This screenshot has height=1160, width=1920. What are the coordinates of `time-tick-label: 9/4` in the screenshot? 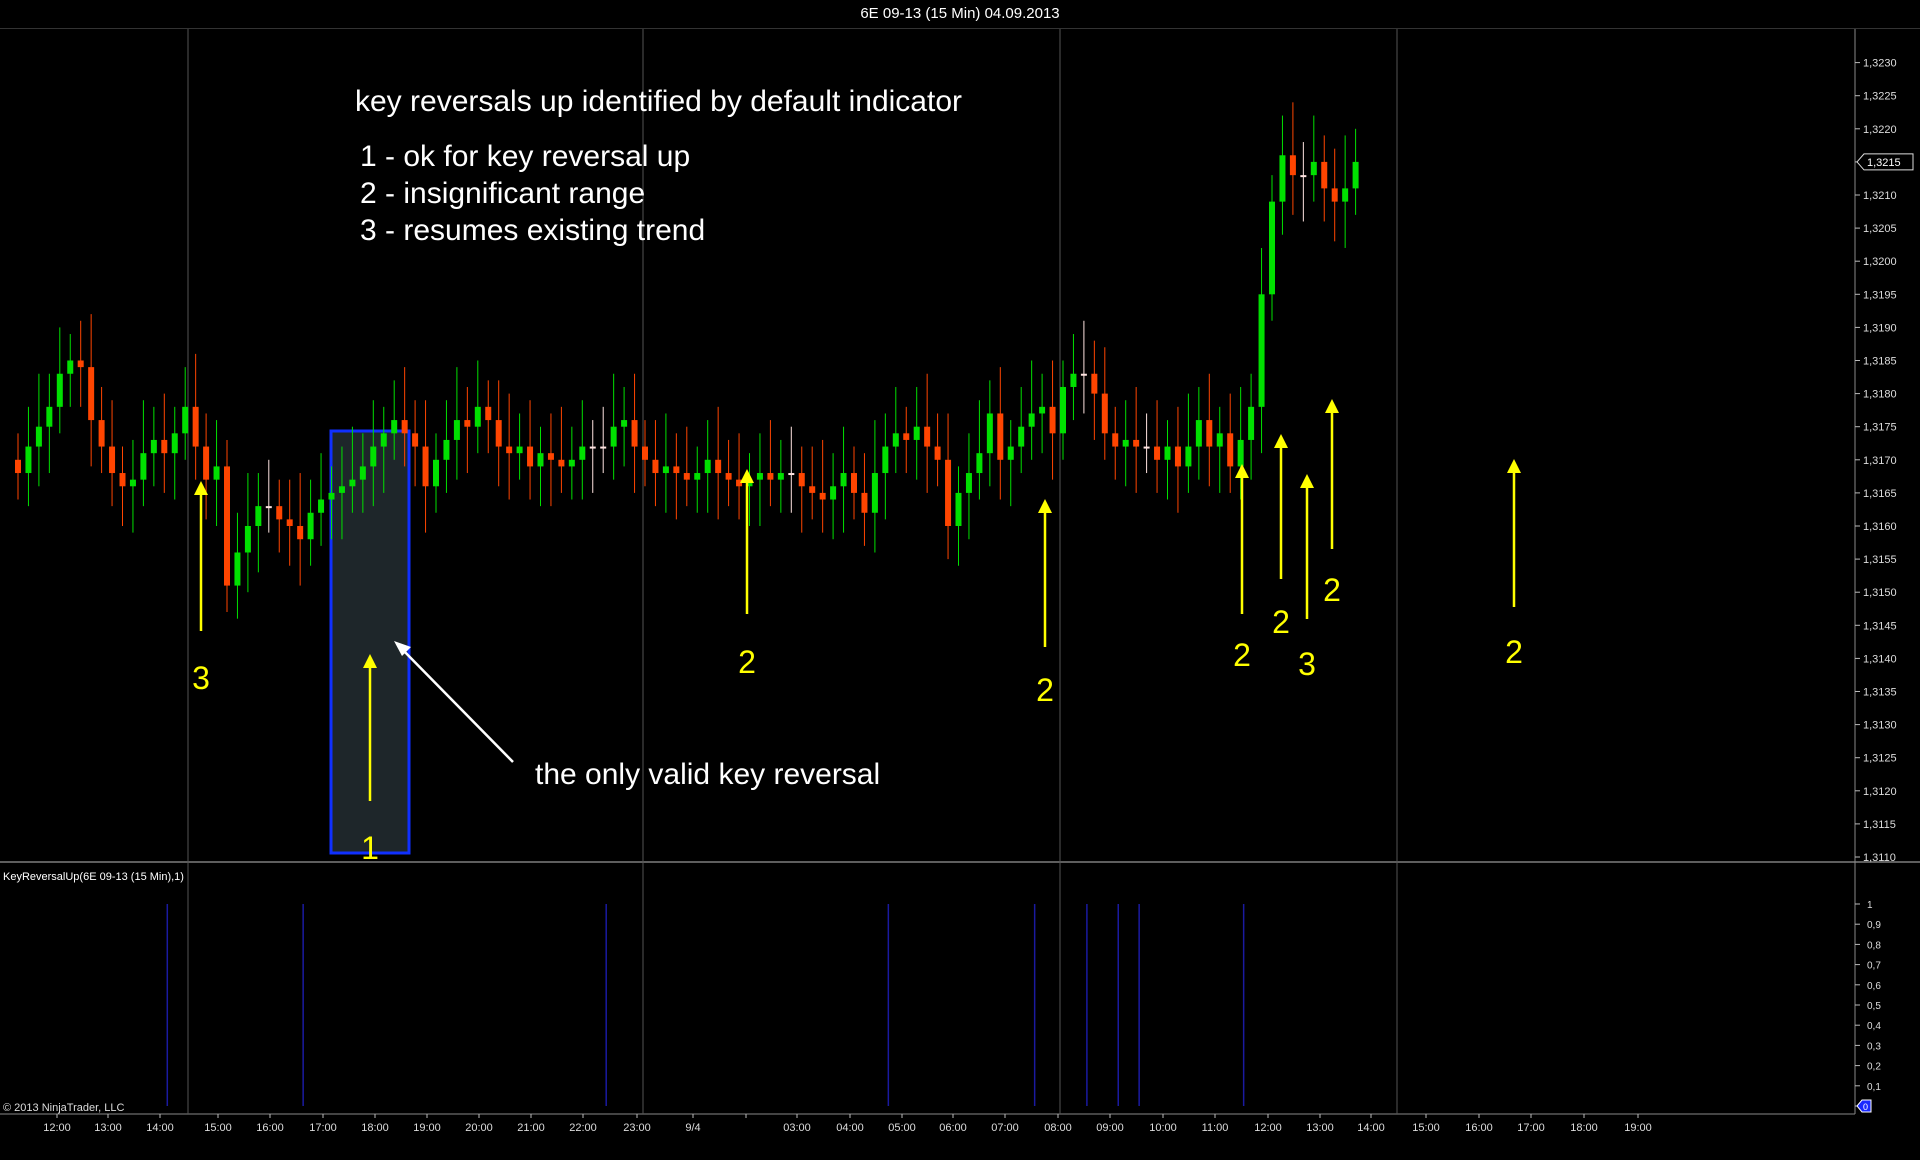 It's located at (692, 1128).